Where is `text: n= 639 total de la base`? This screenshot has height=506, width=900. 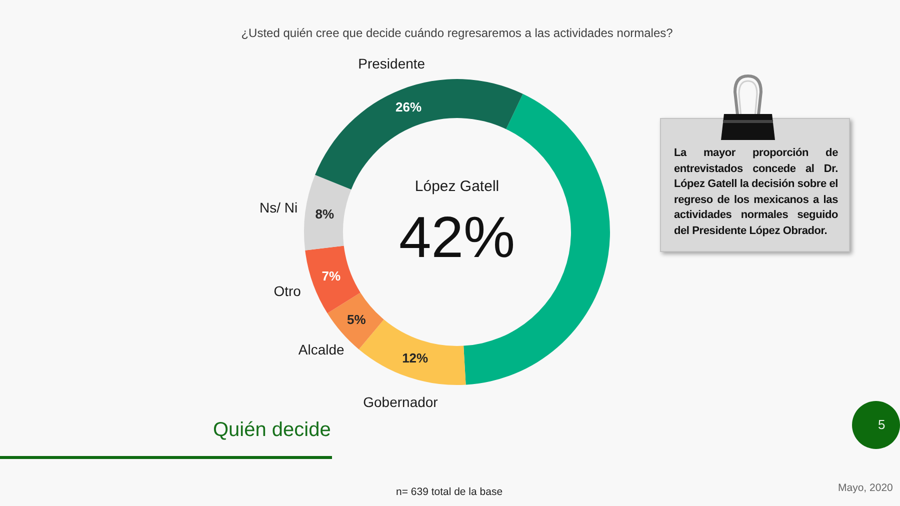
text: n= 639 total de la base is located at coordinates (449, 492).